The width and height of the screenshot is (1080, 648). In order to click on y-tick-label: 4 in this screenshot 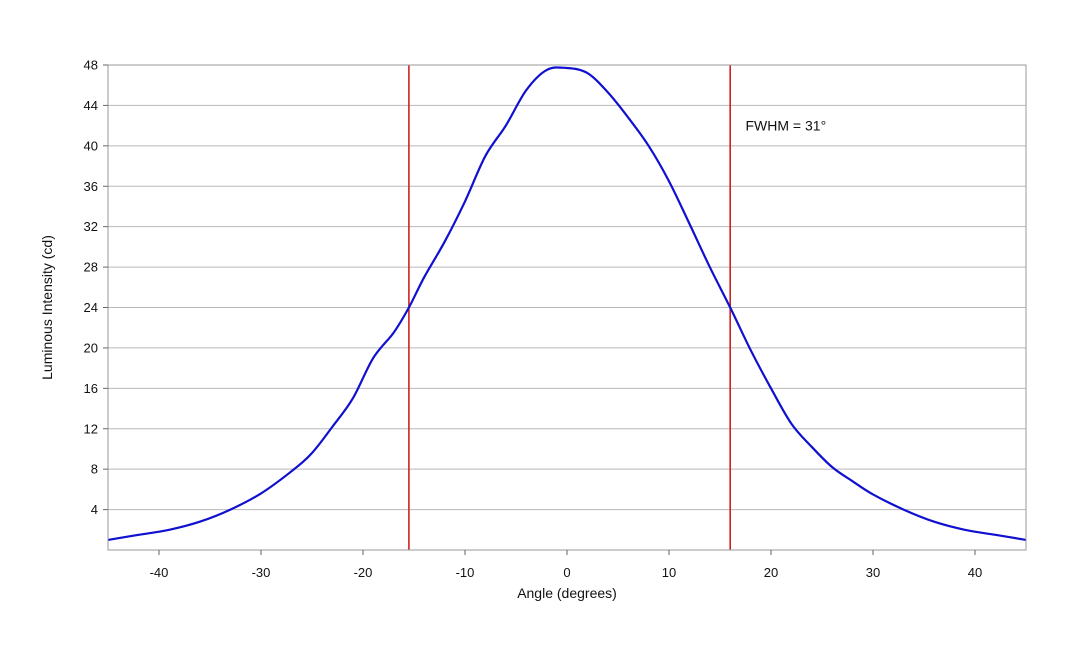, I will do `click(94, 509)`.